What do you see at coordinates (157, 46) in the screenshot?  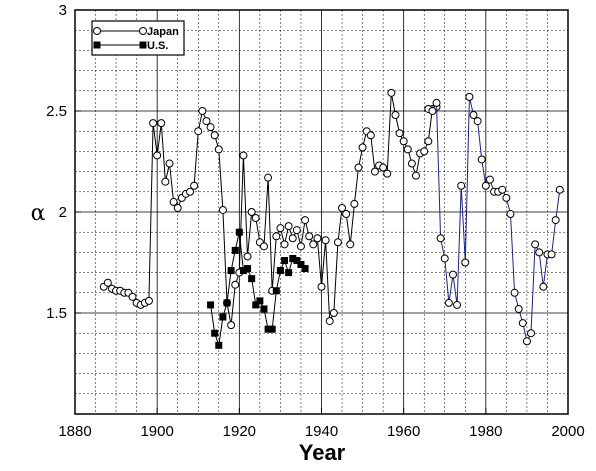 I see `legend-label-us: U.S.` at bounding box center [157, 46].